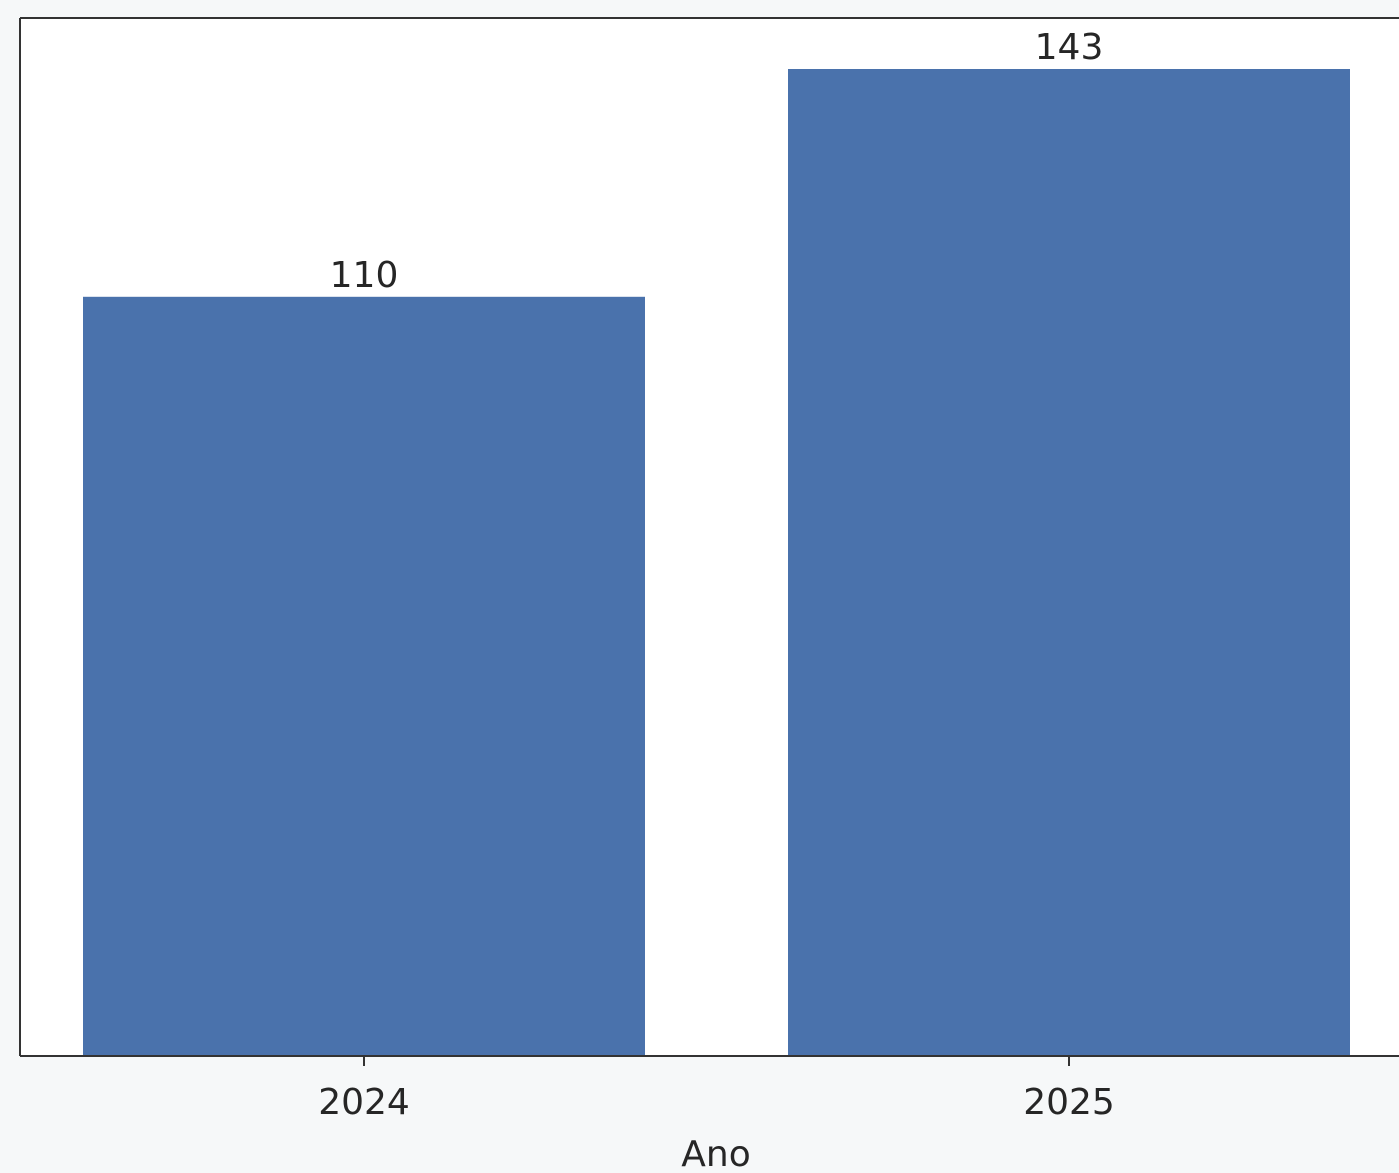 The height and width of the screenshot is (1173, 1399). Describe the element at coordinates (715, 1153) in the screenshot. I see `x-axis-label: Ano` at that location.